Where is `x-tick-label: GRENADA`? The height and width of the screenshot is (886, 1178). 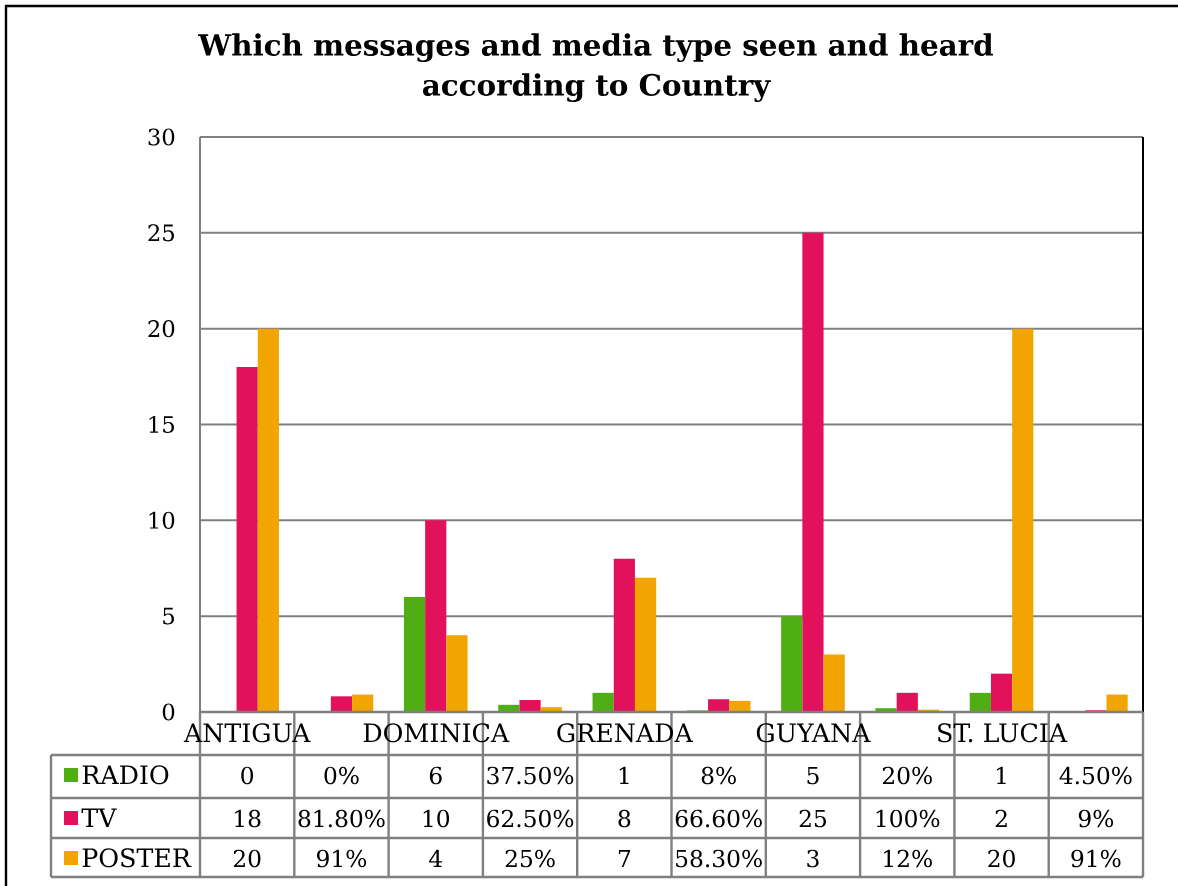
x-tick-label: GRENADA is located at coordinates (625, 733).